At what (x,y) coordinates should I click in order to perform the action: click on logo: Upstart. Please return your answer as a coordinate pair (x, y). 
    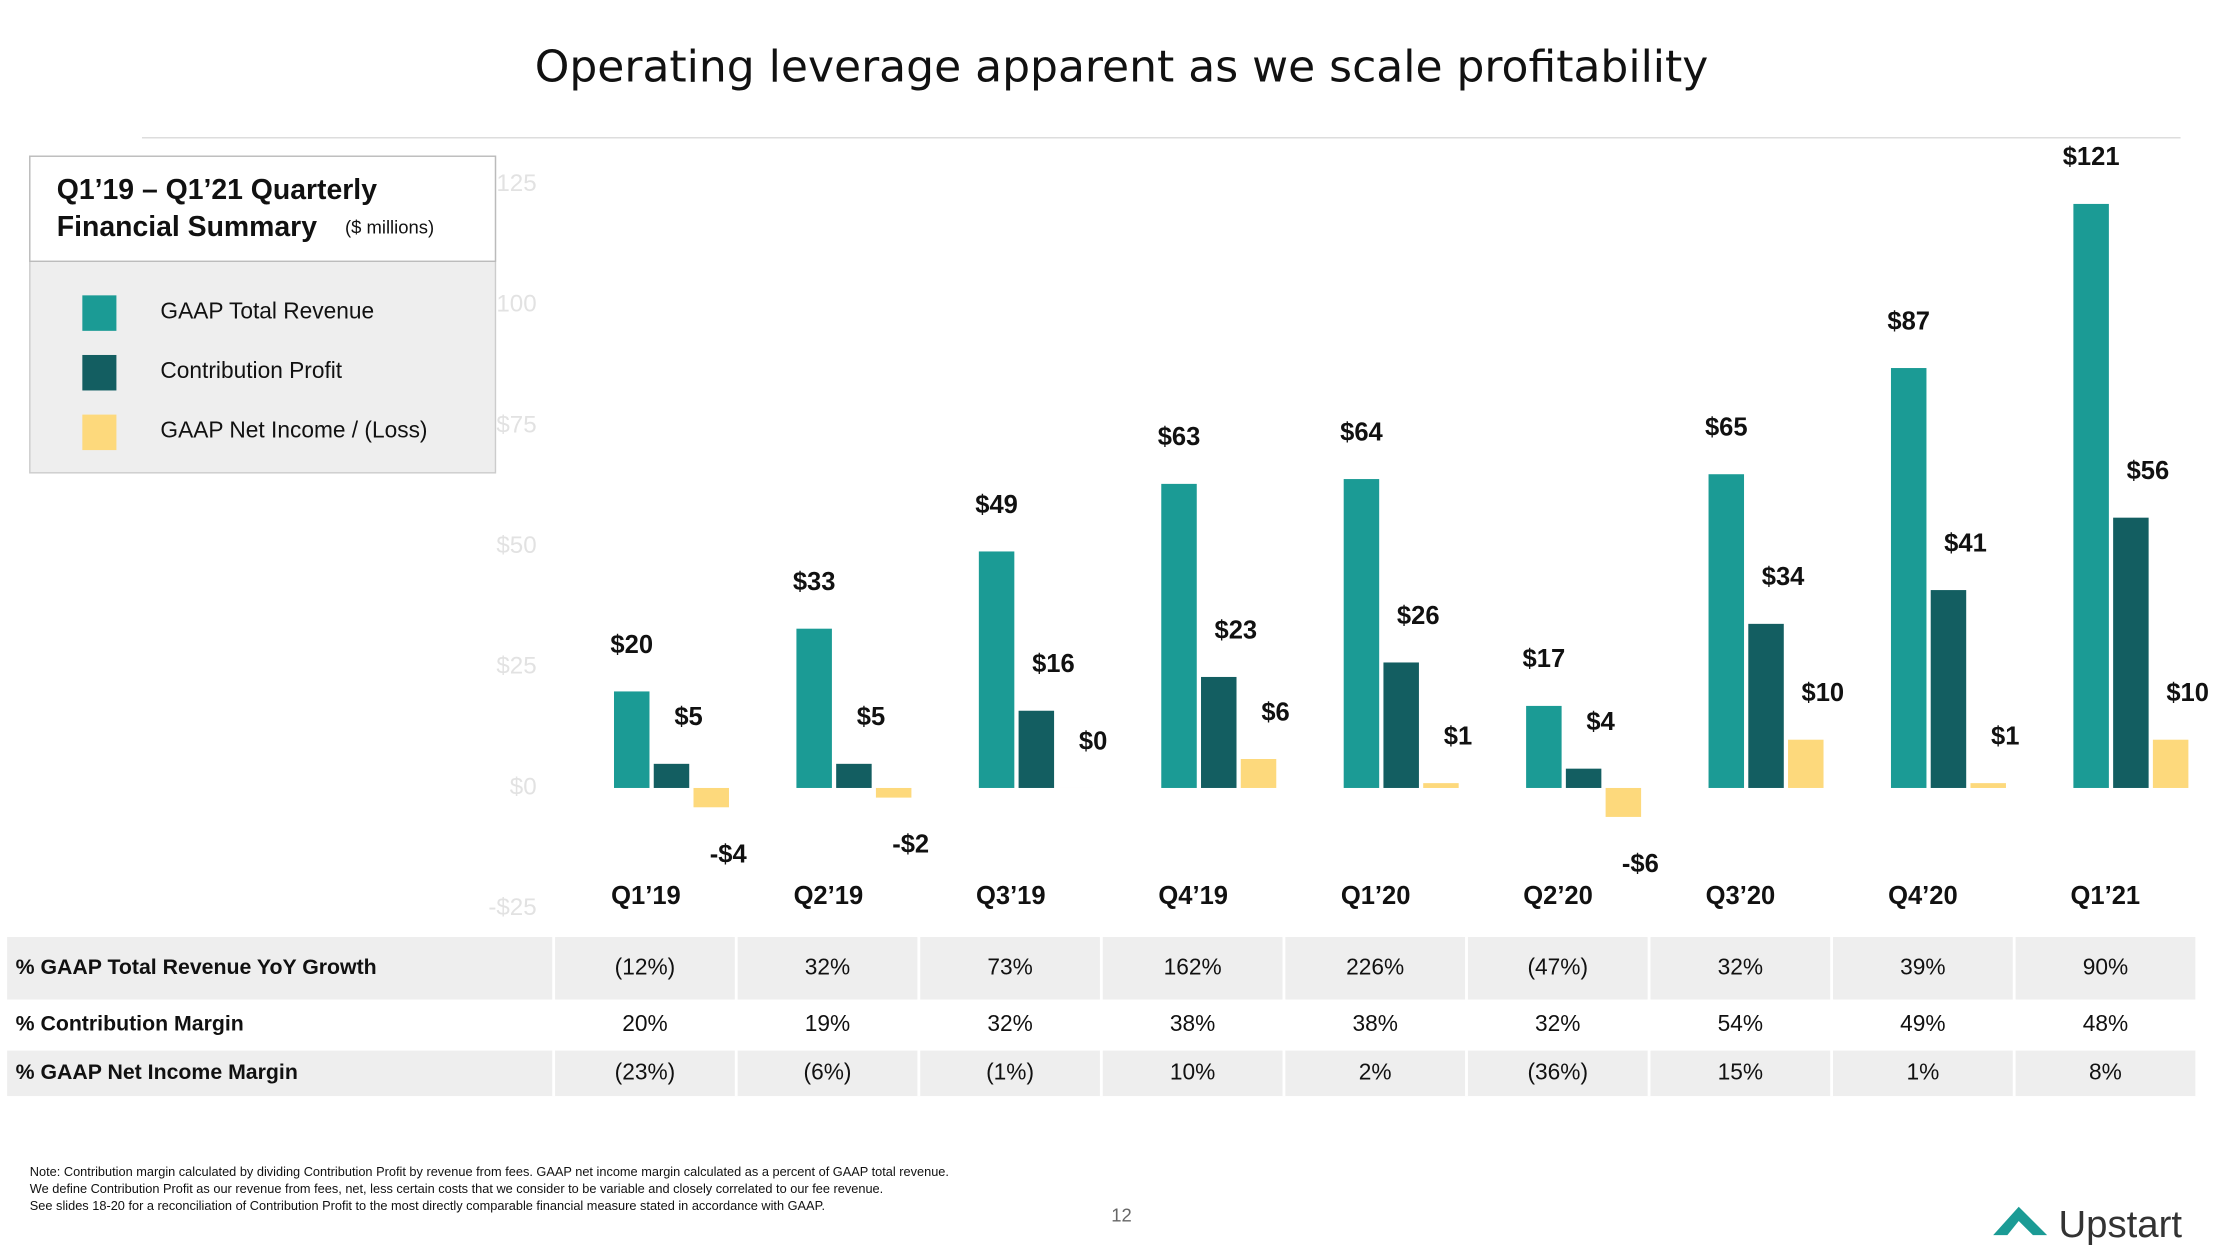
    Looking at the image, I should click on (2120, 1224).